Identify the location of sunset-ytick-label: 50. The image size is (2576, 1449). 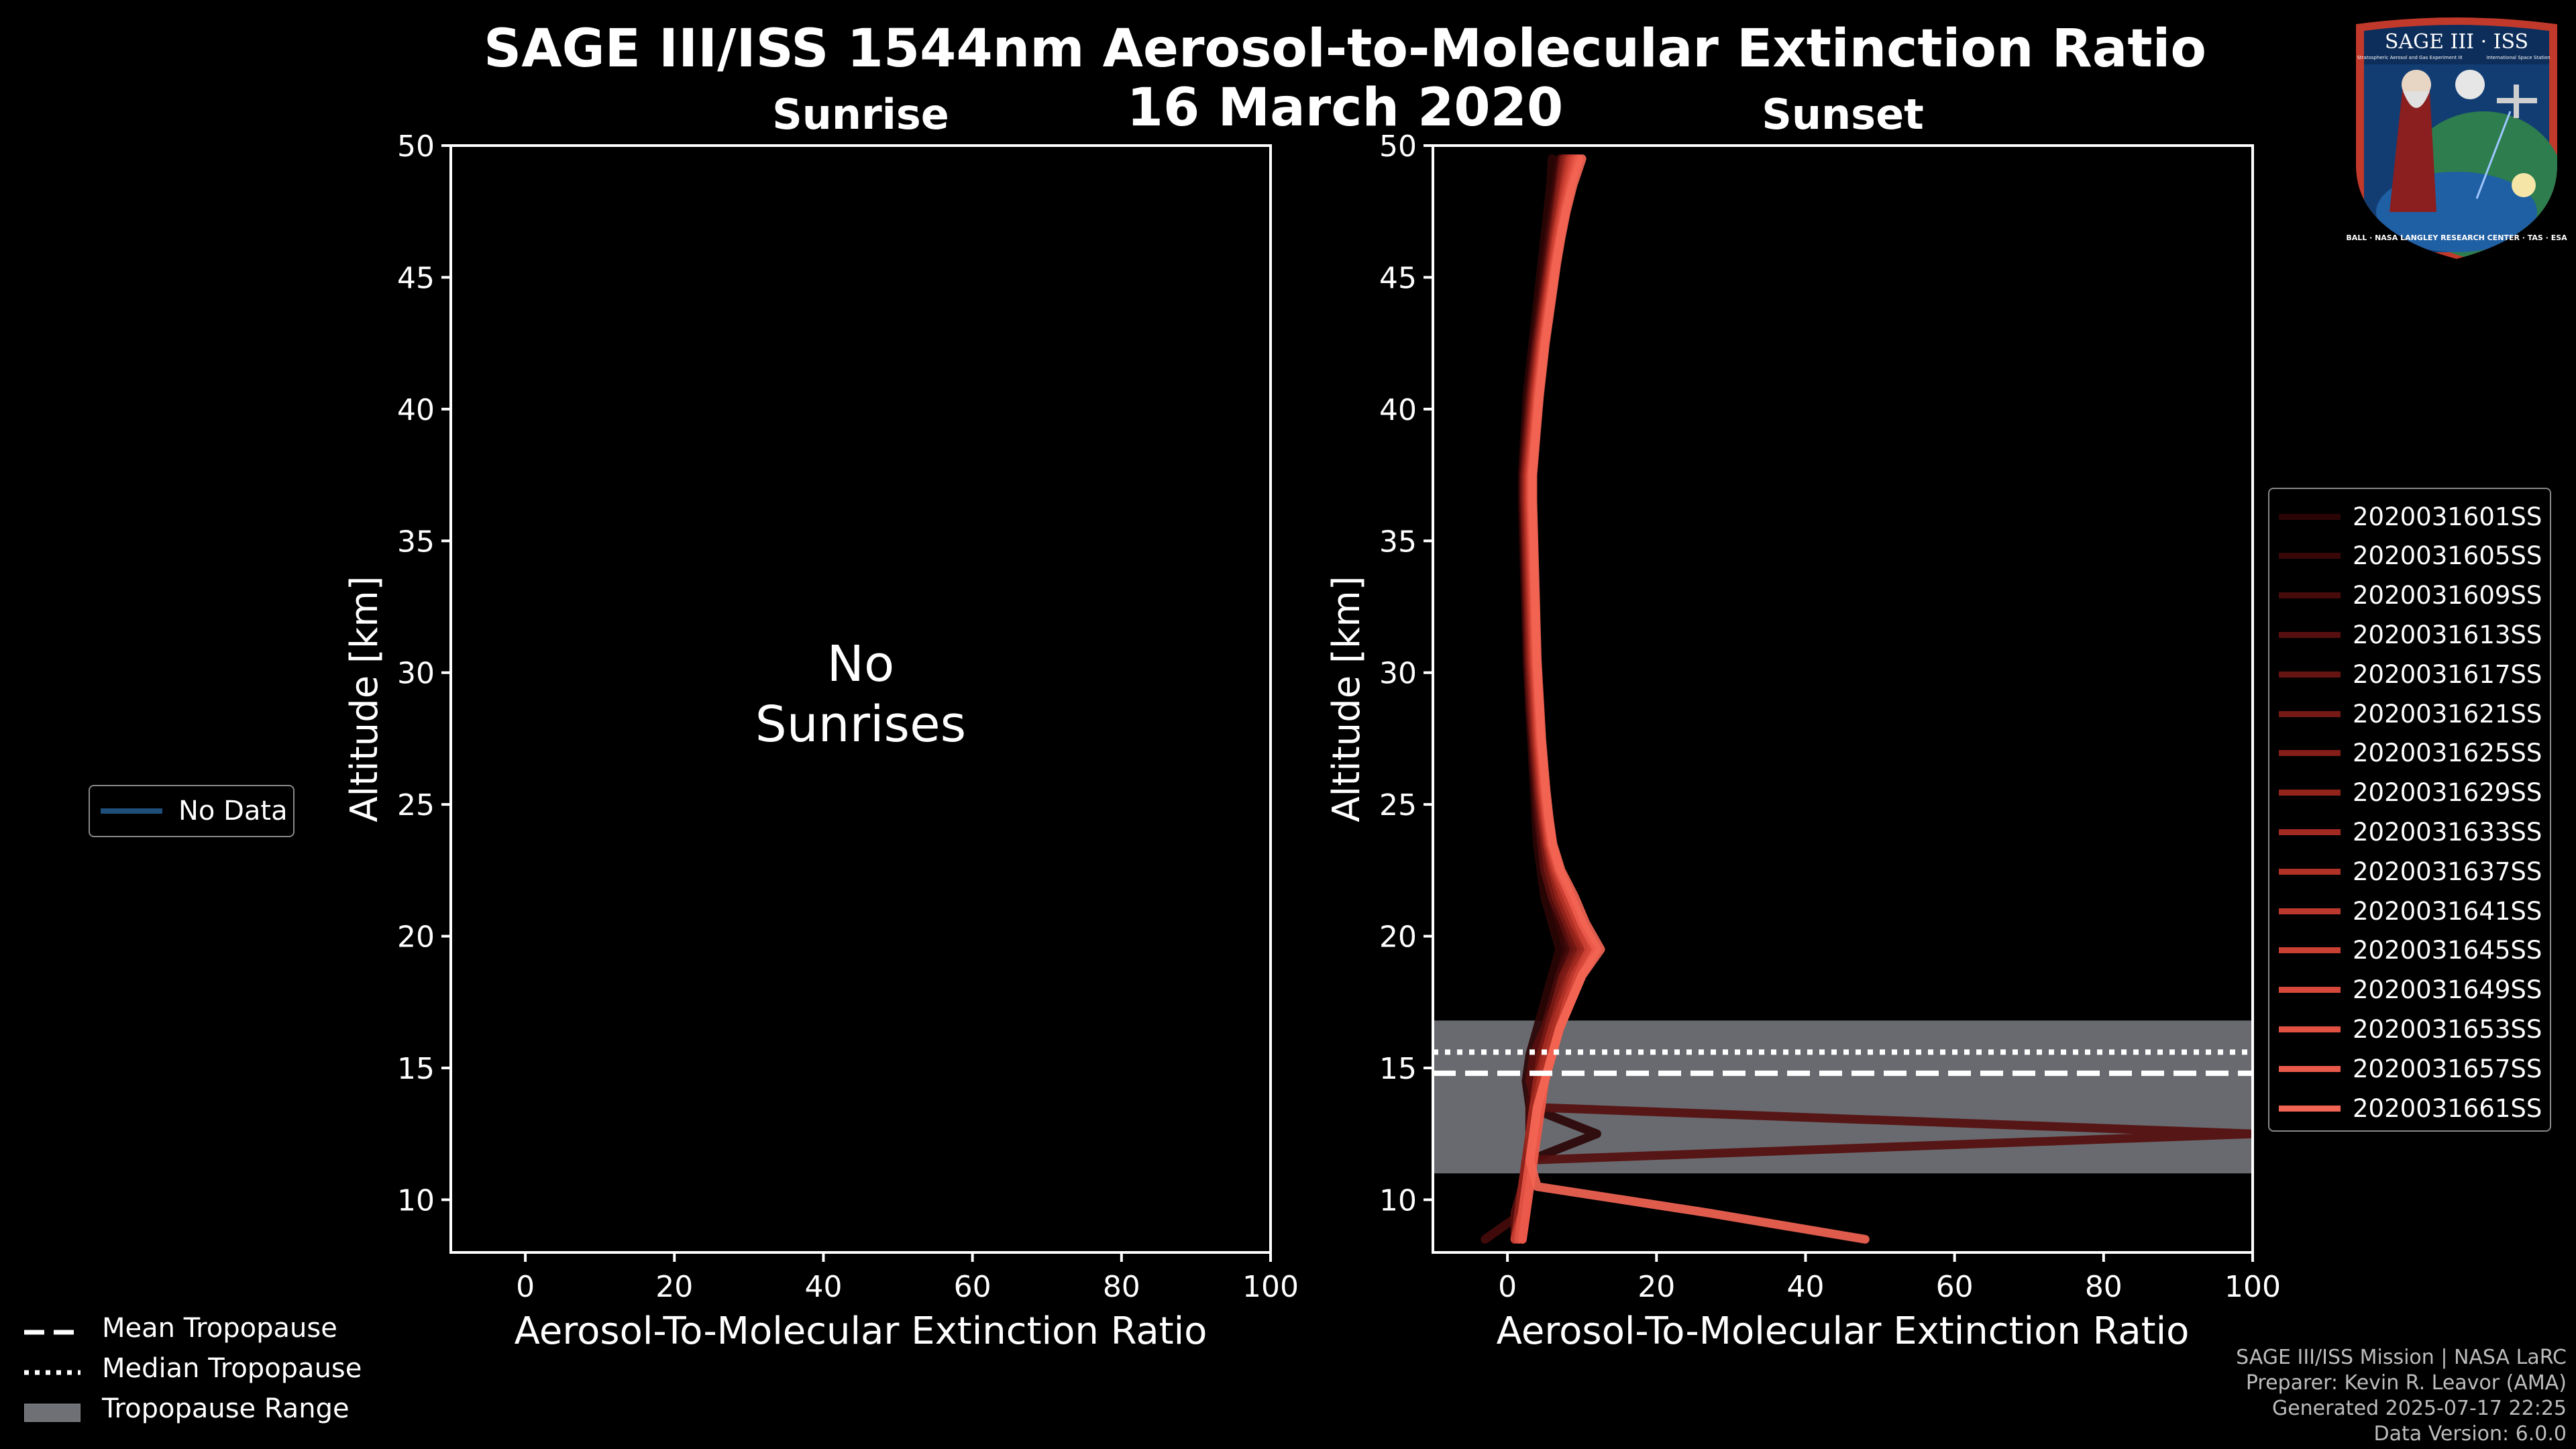
(1398, 146).